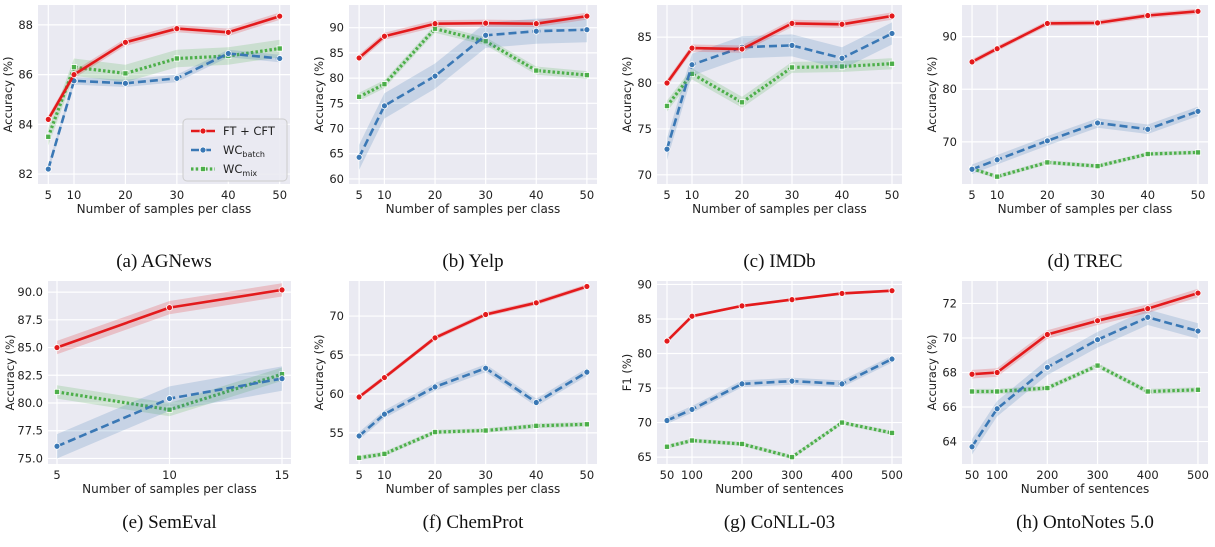 The width and height of the screenshot is (1215, 547). I want to click on subfigure-caption: (d) TREC, so click(1084, 261).